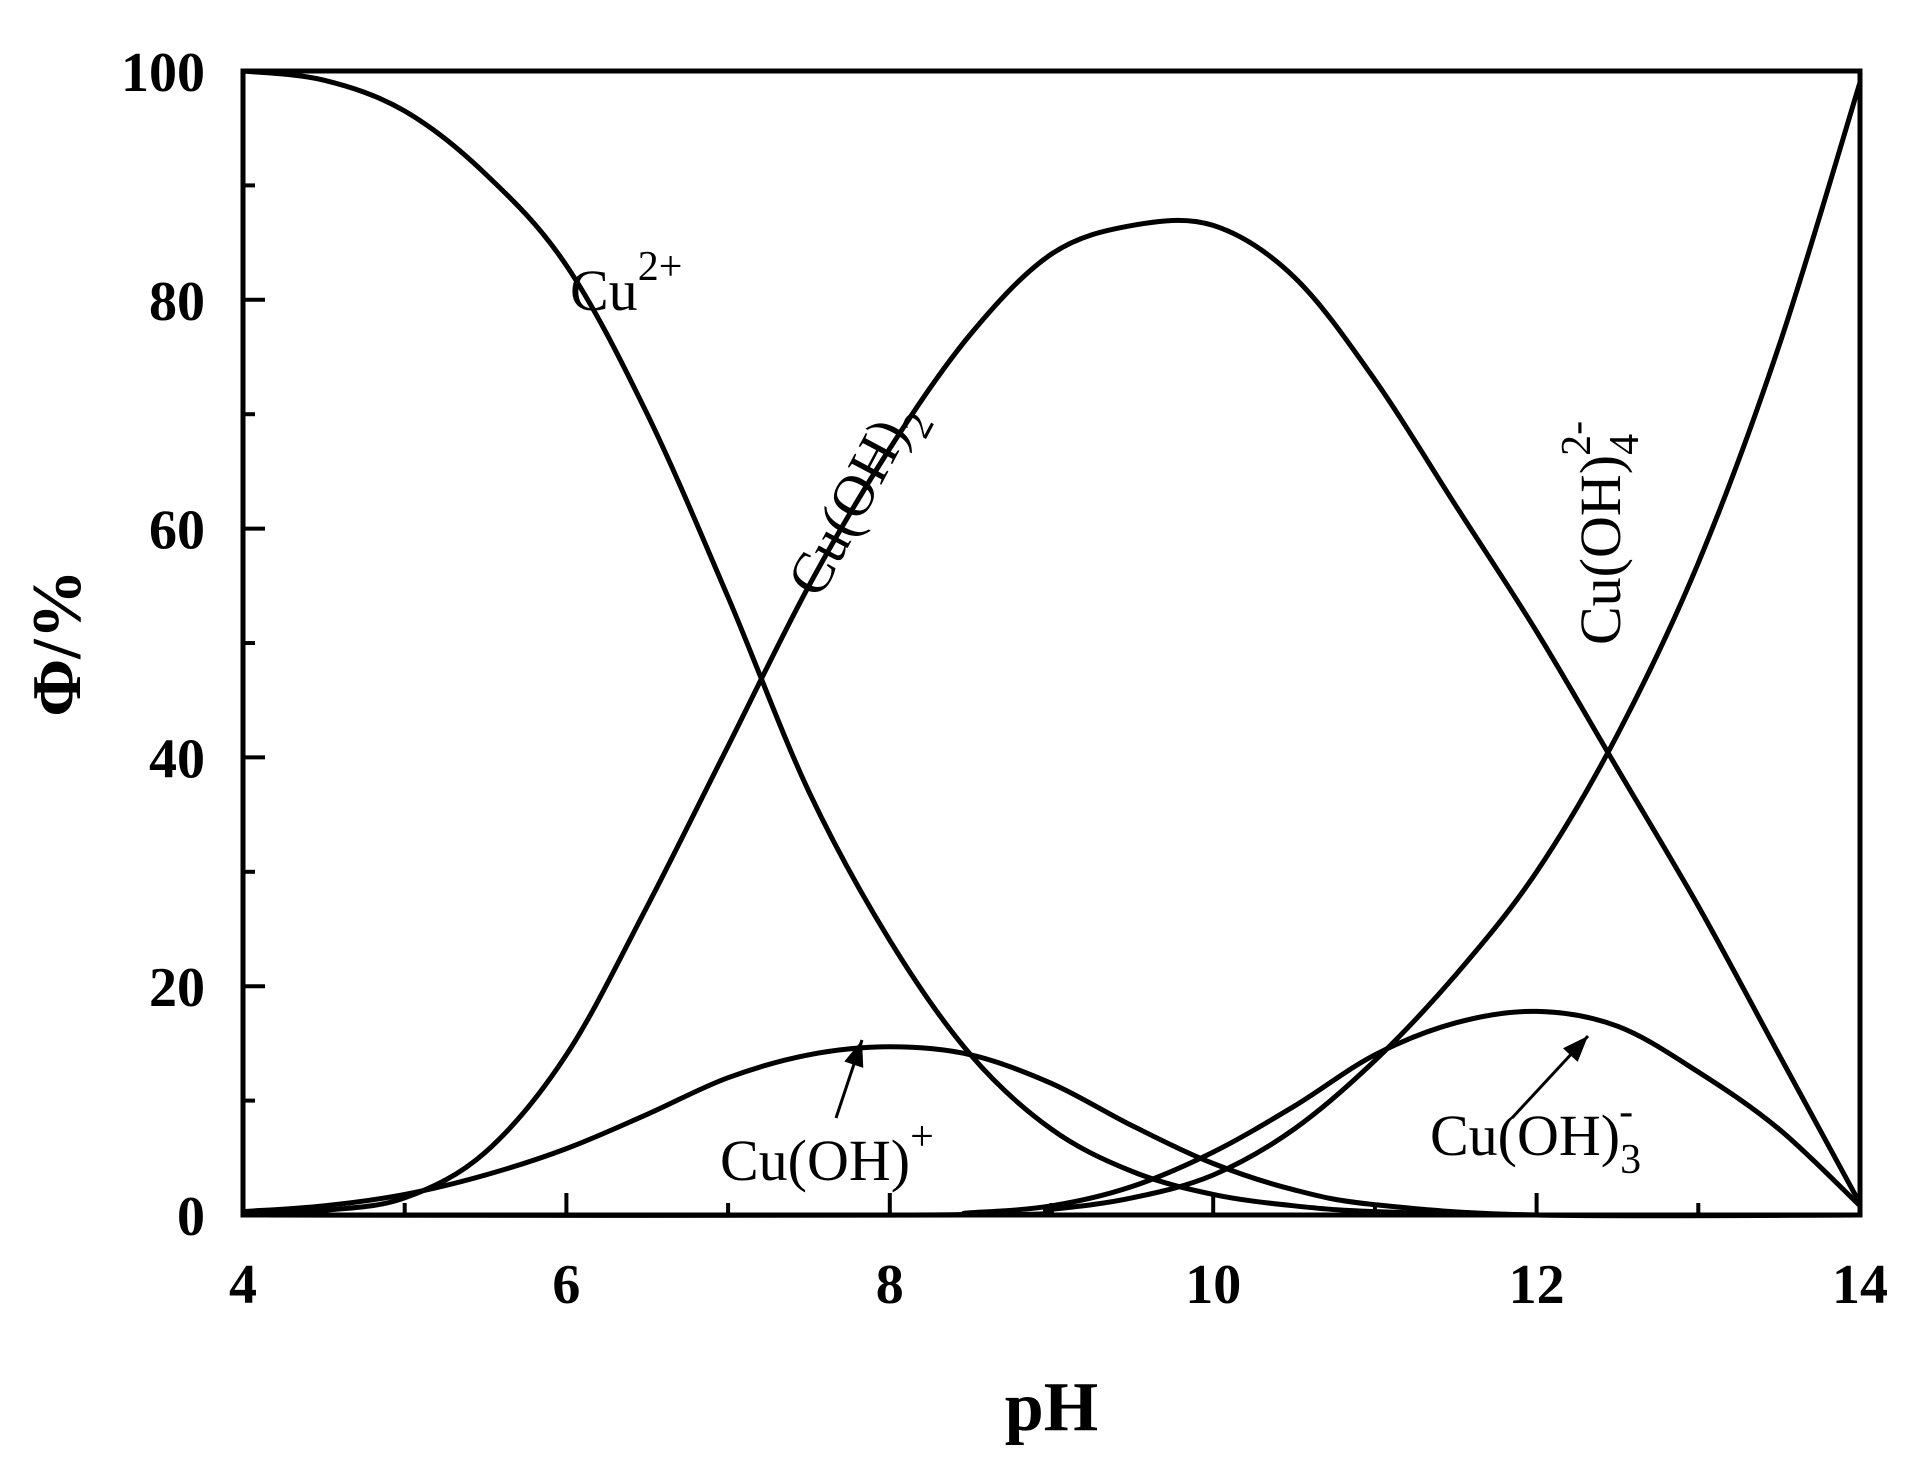 This screenshot has width=1924, height=1475. I want to click on y-tick-label: 0, so click(191, 1217).